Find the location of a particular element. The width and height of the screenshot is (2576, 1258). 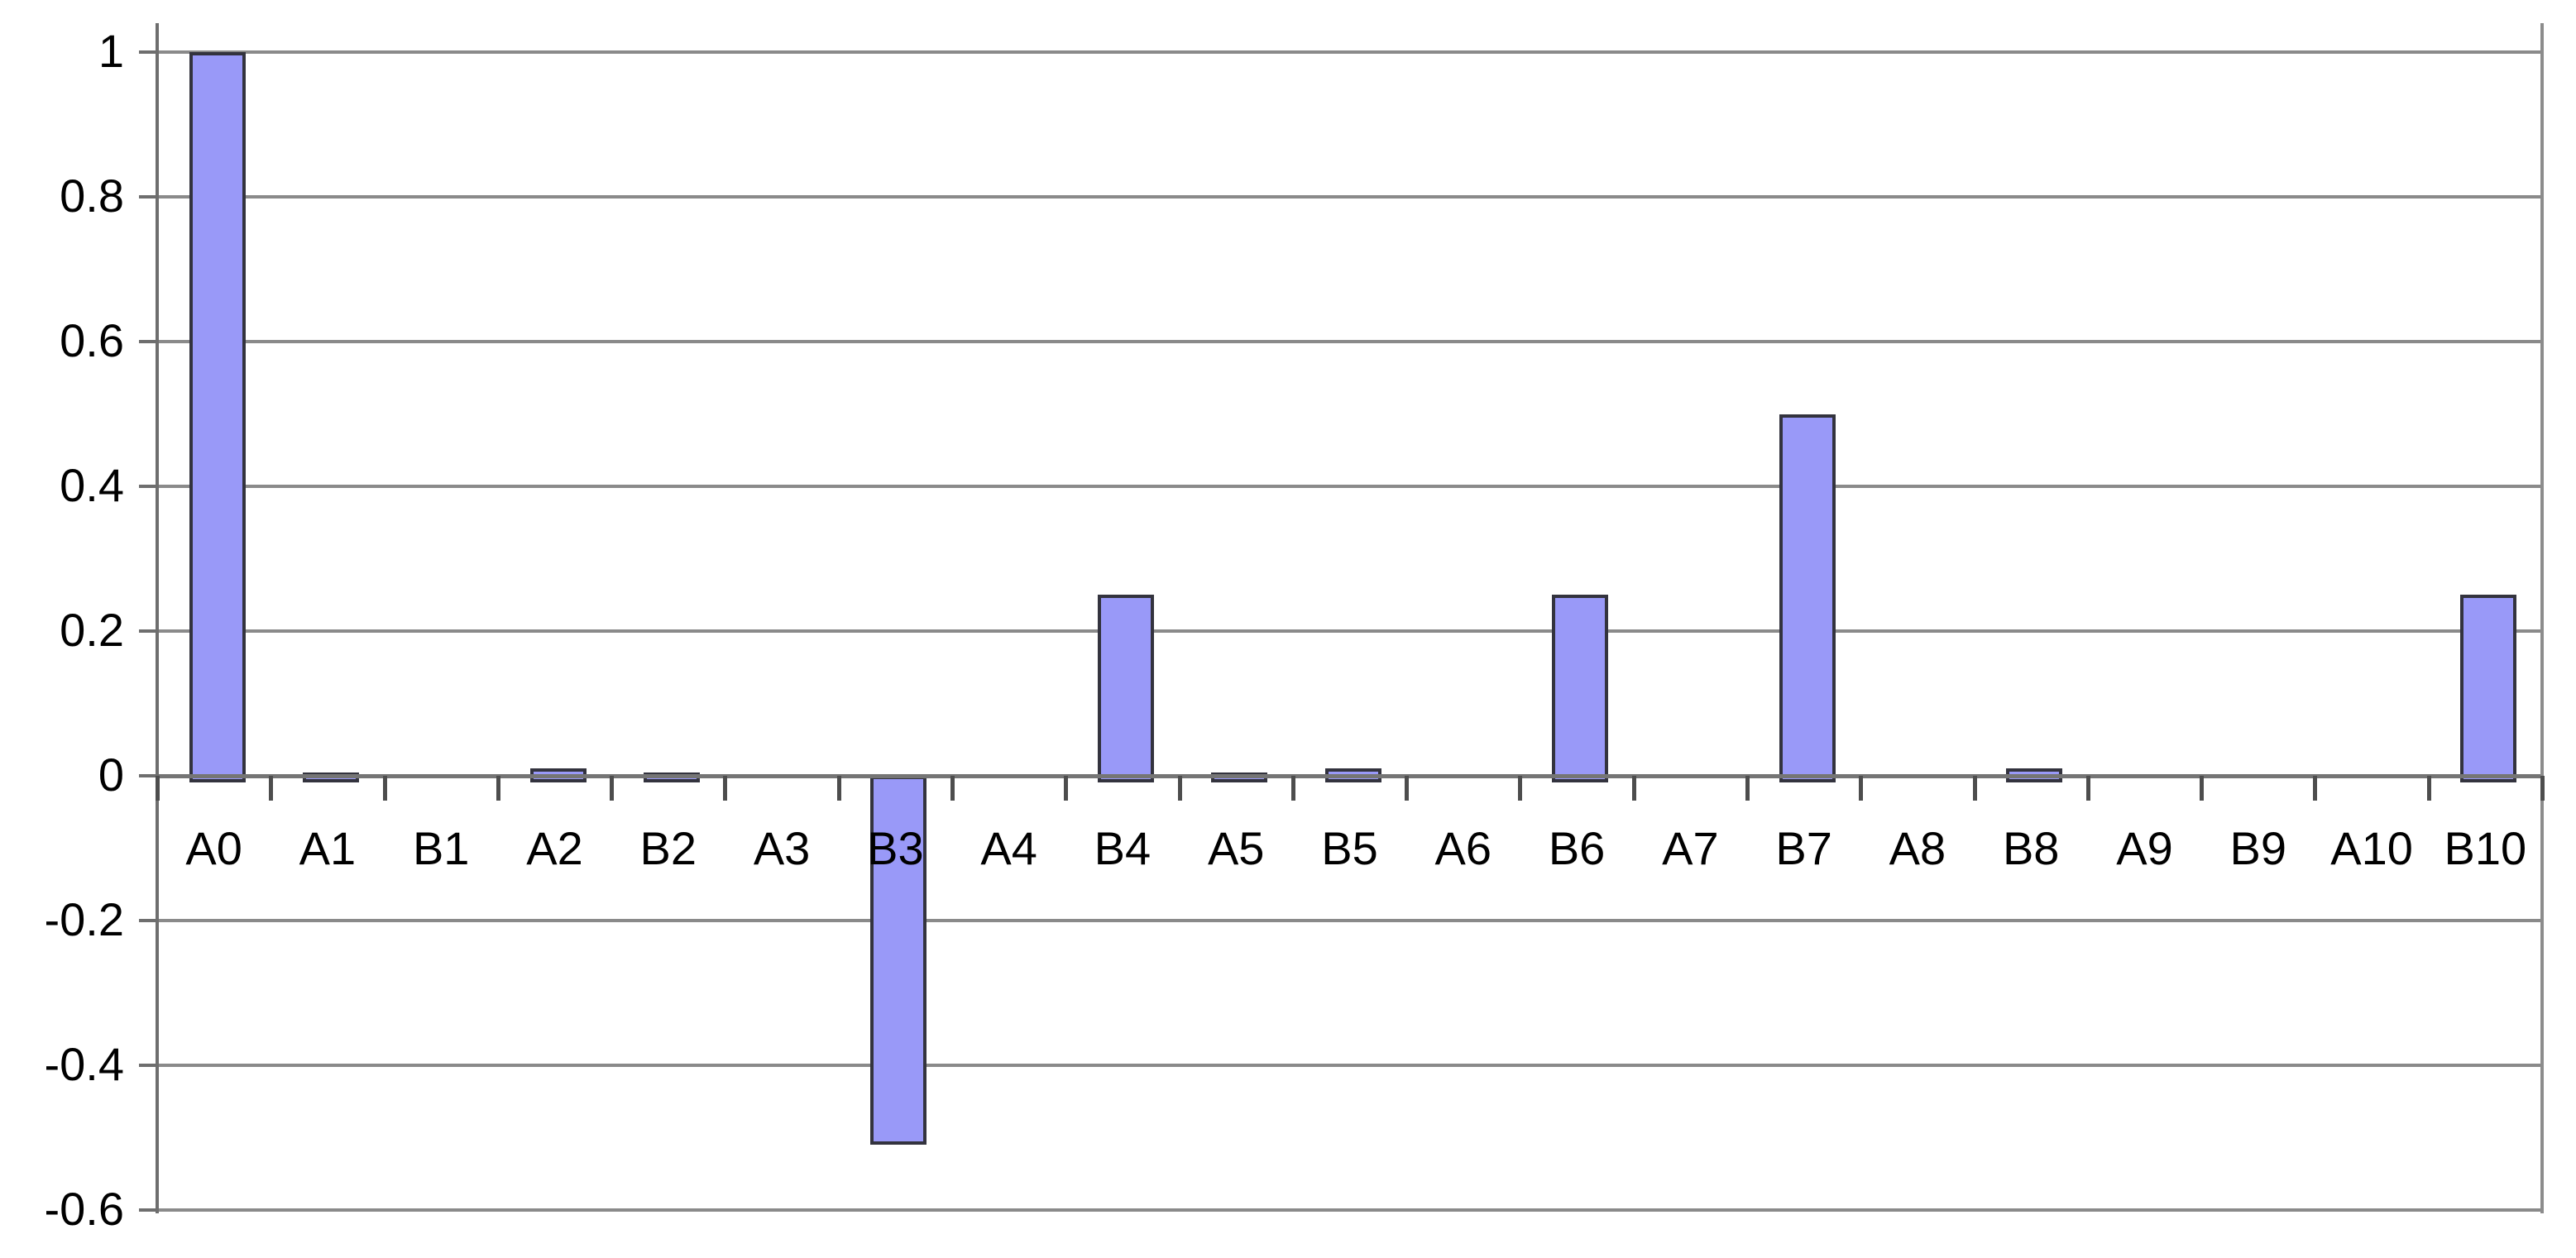

x-tick-label: A4 is located at coordinates (1009, 848).